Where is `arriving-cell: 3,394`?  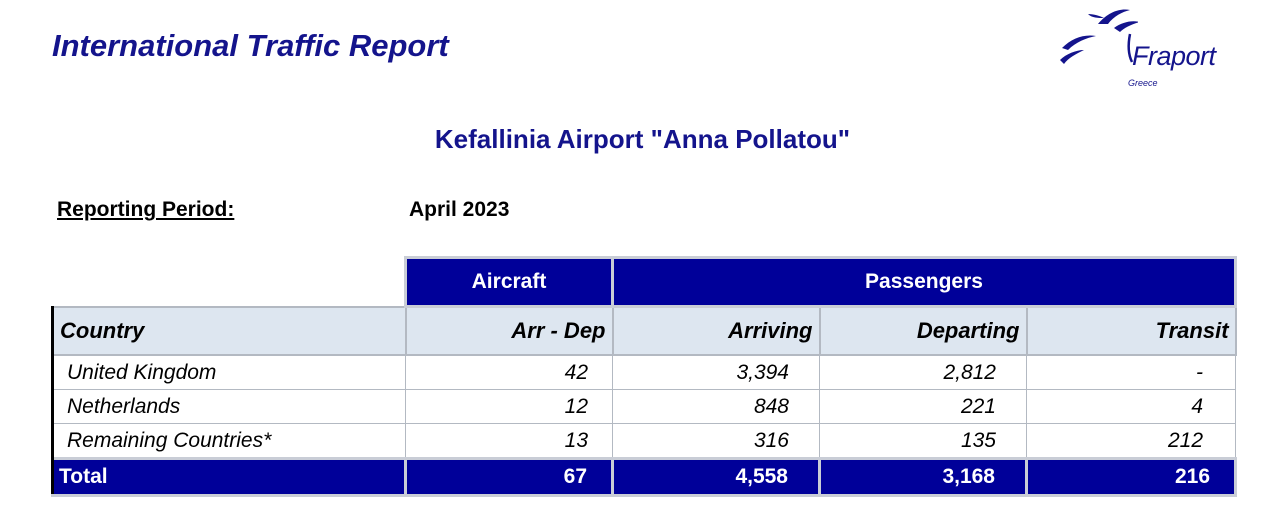
arriving-cell: 3,394 is located at coordinates (716, 372).